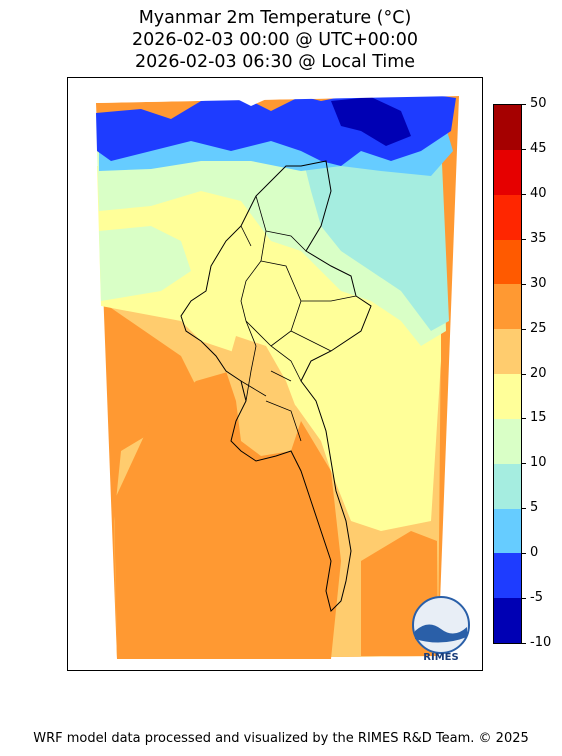 This screenshot has height=756, width=562. I want to click on colorbar, so click(507, 374).